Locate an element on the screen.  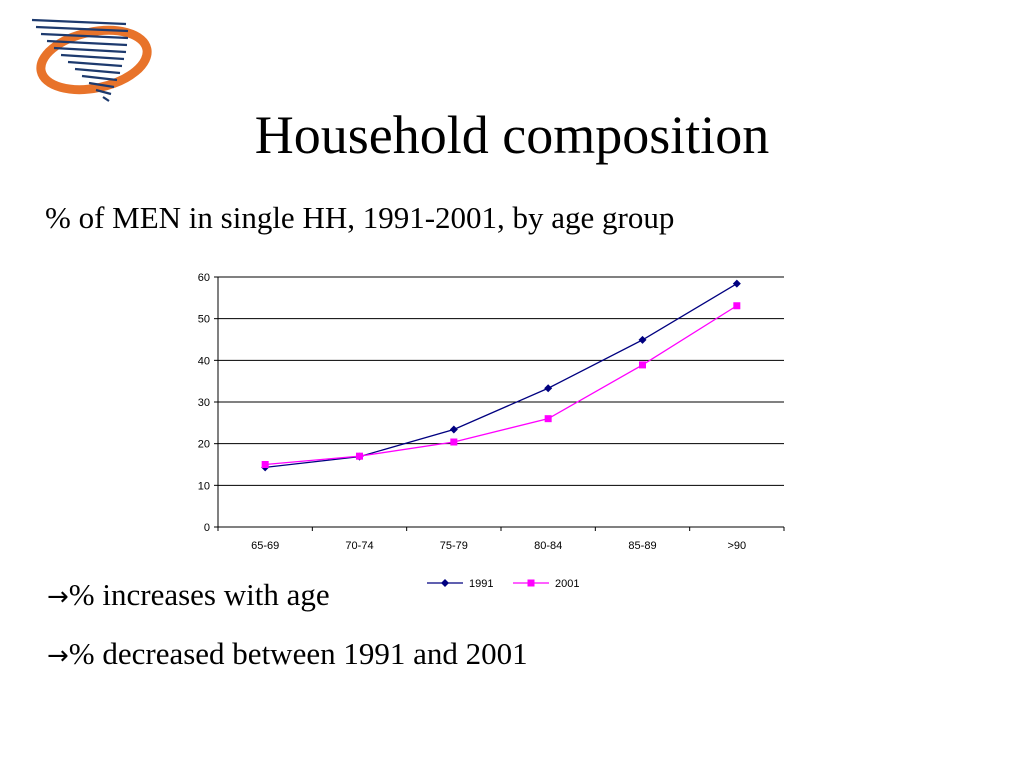
y-tick-label: 40 is located at coordinates (204, 361).